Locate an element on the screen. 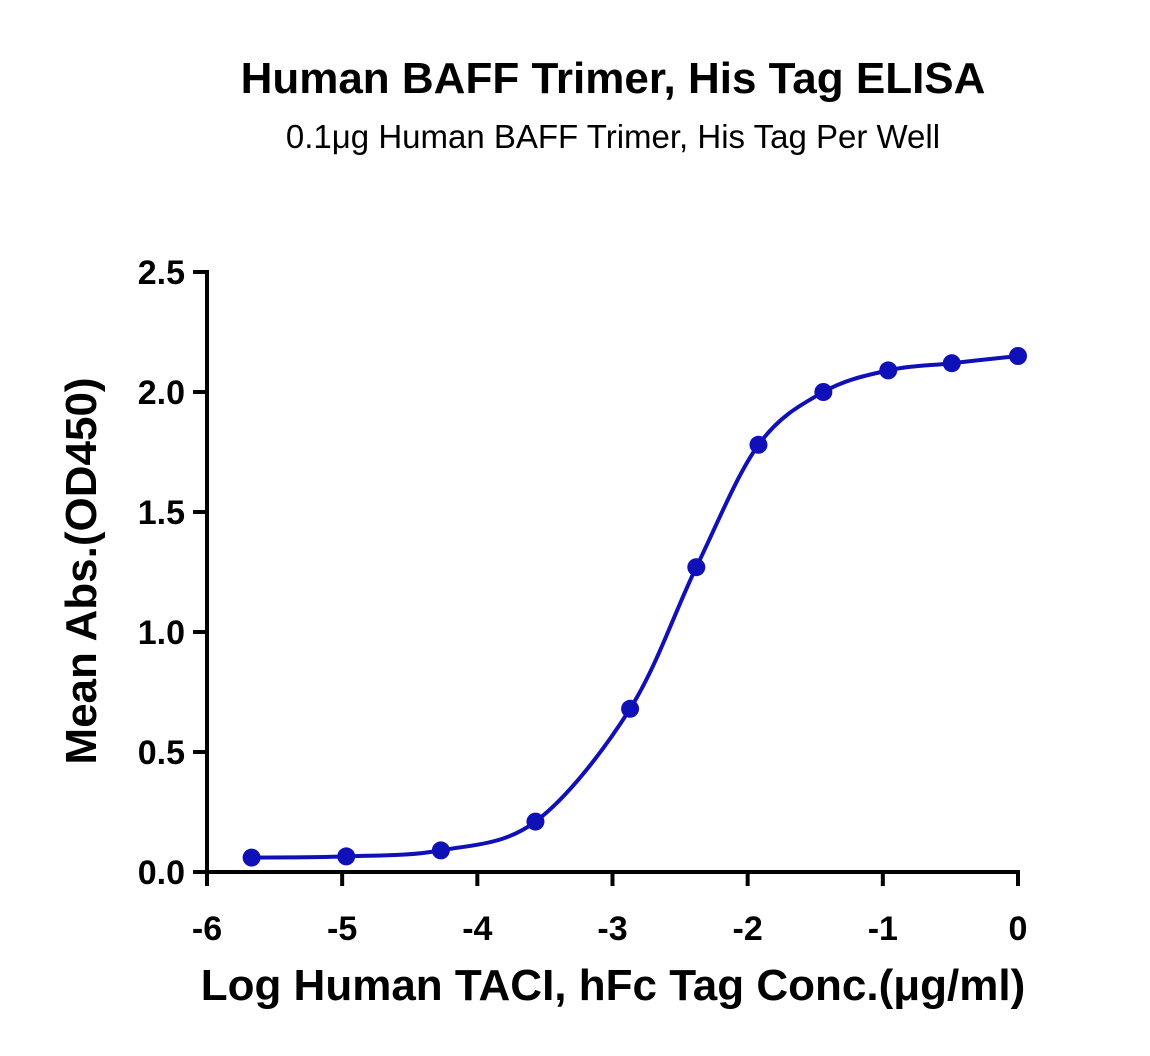 Image resolution: width=1150 pixels, height=1056 pixels. x-ticks: -6 -5 -4 -3 -2 -1 0 is located at coordinates (610, 910).